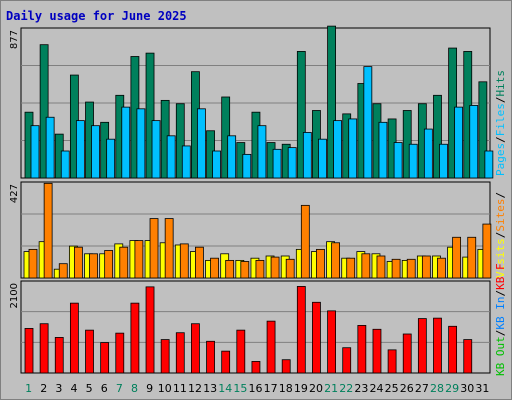 This screenshot has width=512, height=400. I want to click on x-tick-label: 17, so click(271, 388).